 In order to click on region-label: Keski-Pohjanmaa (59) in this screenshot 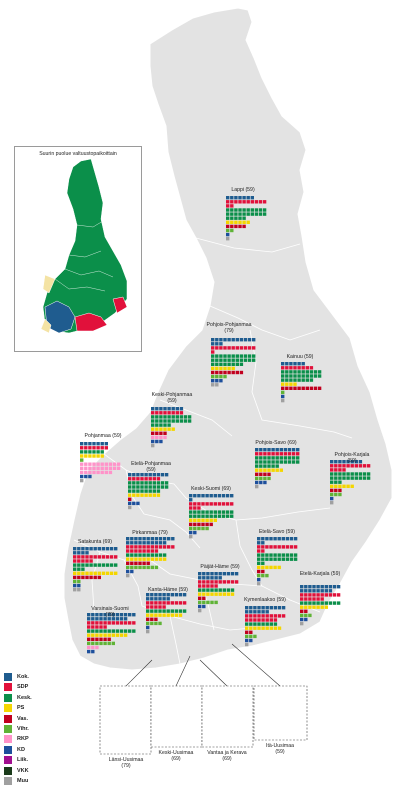, I will do `click(172, 398)`.